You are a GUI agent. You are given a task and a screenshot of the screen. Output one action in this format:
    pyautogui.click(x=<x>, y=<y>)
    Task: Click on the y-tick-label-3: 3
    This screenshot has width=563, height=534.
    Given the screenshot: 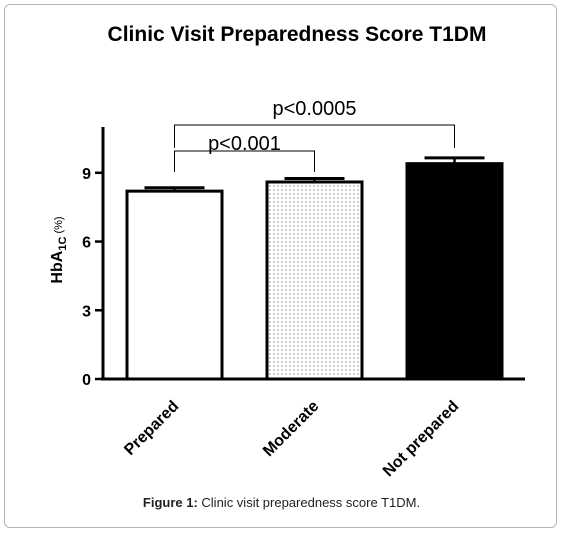 What is the action you would take?
    pyautogui.click(x=86, y=311)
    